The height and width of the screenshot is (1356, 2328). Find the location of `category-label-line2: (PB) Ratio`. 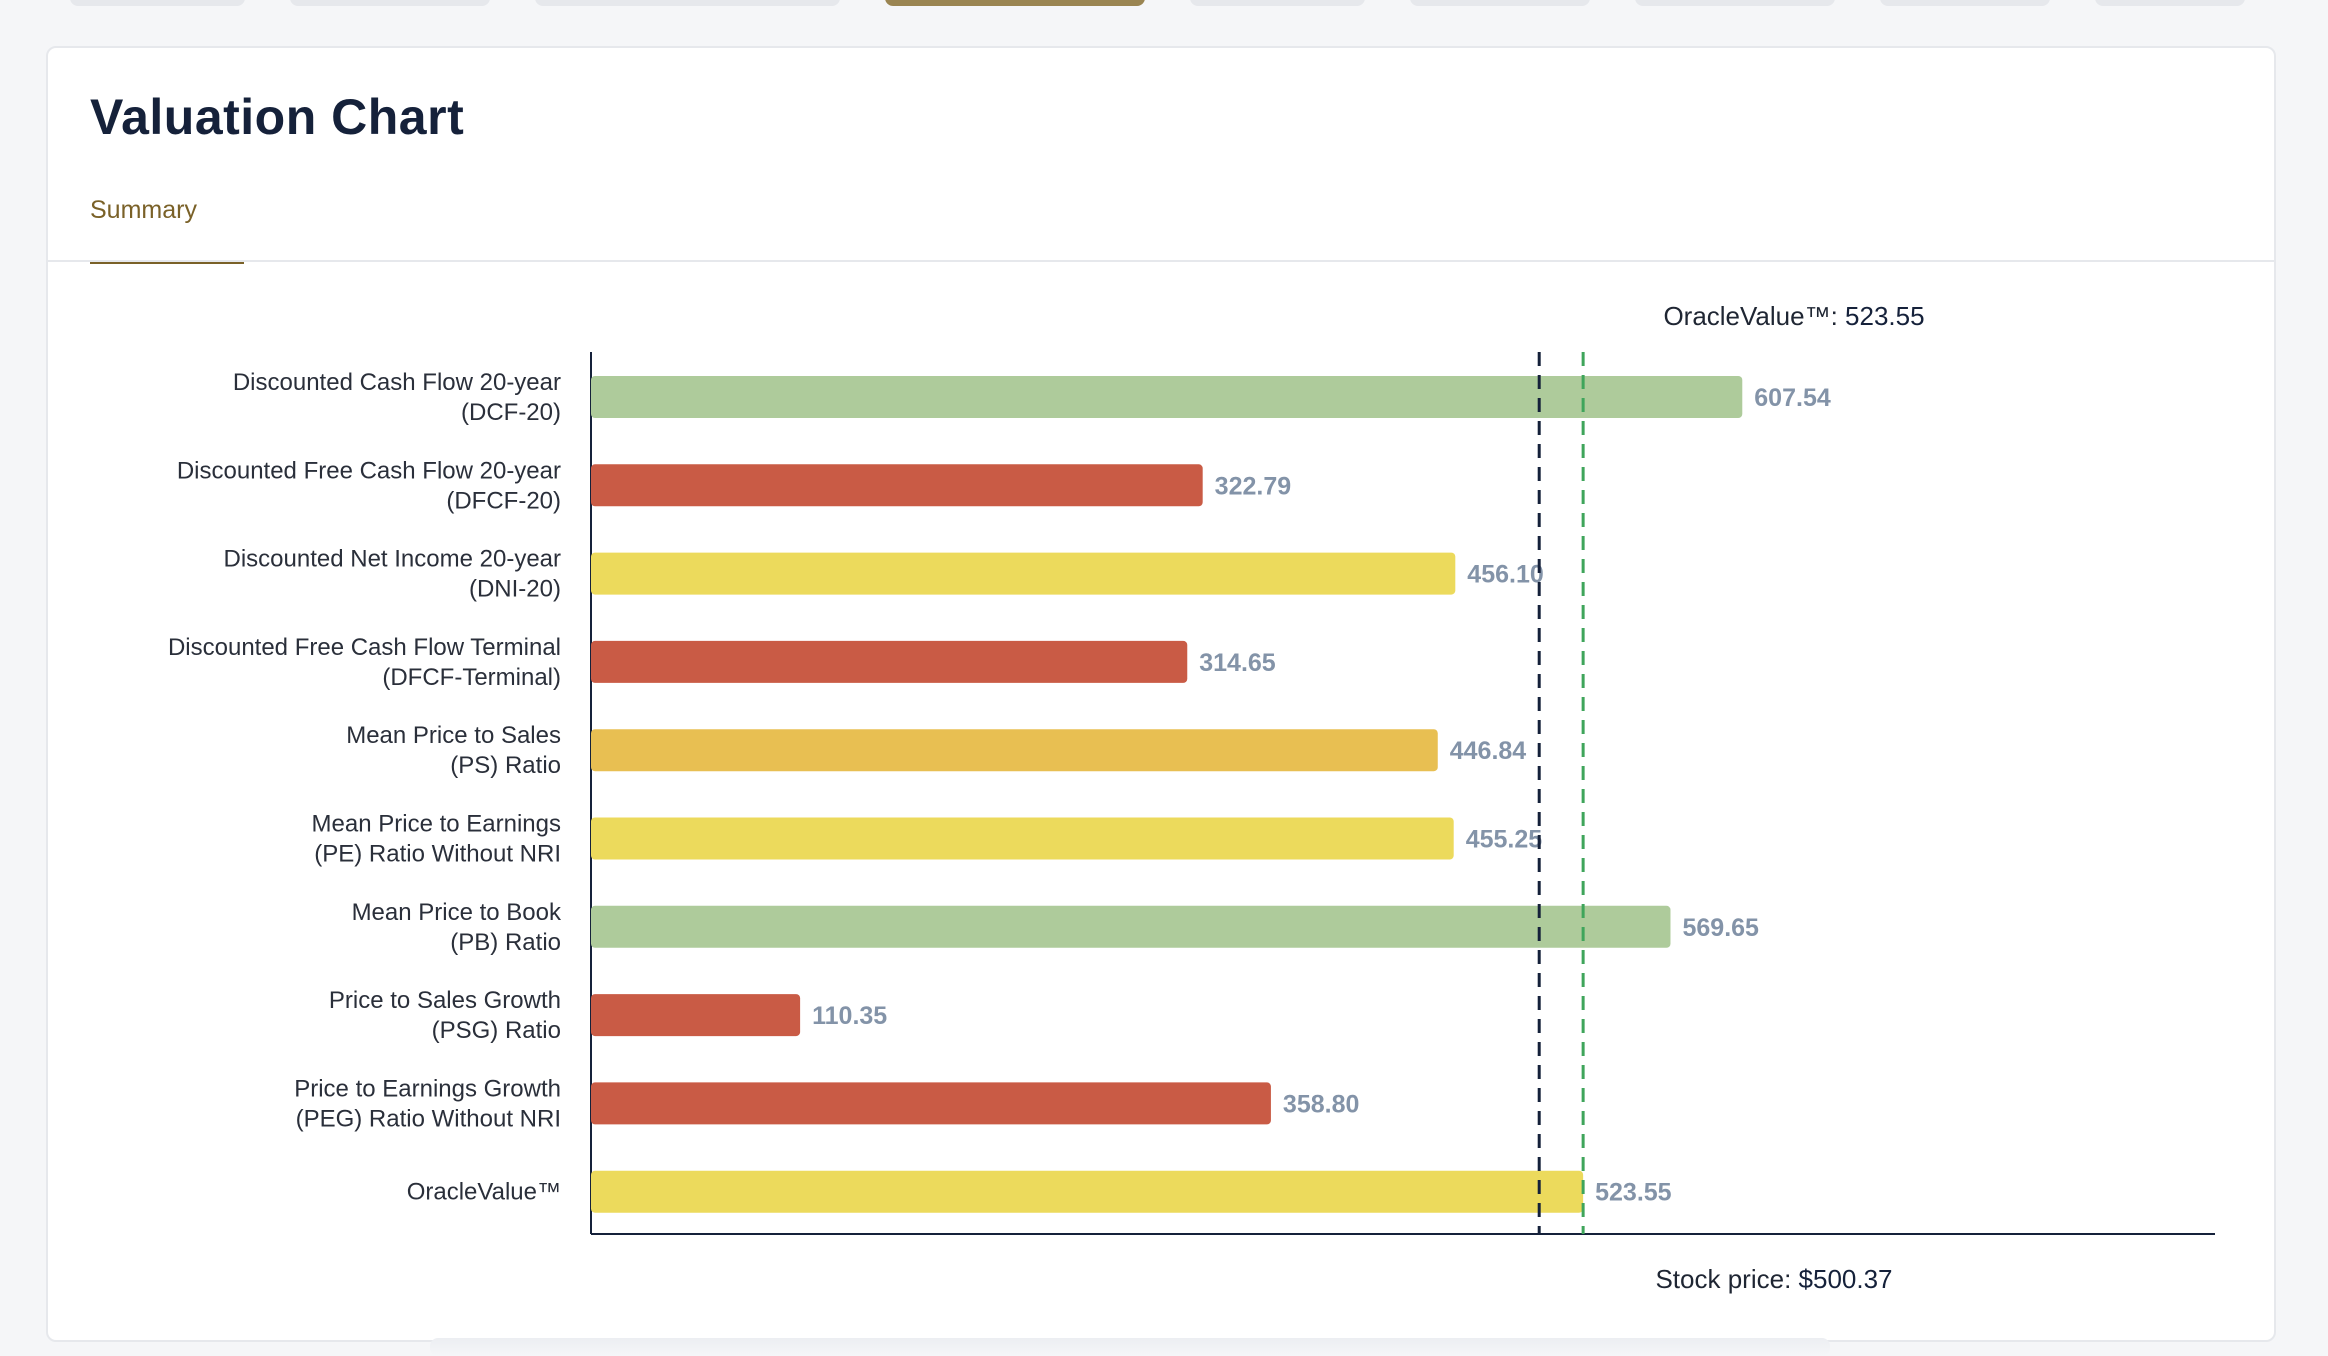

category-label-line2: (PB) Ratio is located at coordinates (505, 942).